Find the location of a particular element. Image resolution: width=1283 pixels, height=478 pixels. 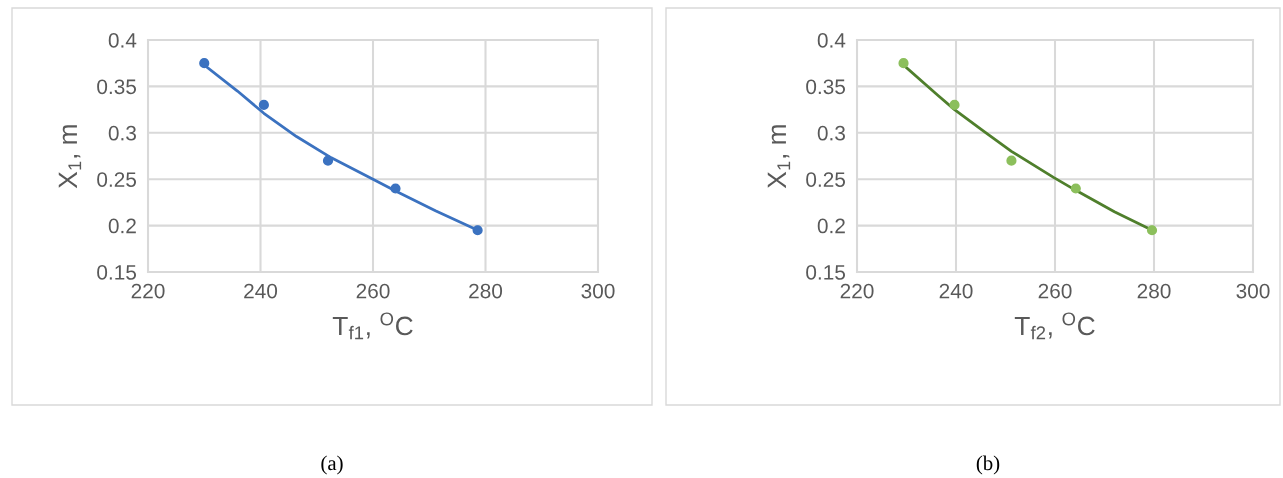

text: (b) is located at coordinates (988, 465).